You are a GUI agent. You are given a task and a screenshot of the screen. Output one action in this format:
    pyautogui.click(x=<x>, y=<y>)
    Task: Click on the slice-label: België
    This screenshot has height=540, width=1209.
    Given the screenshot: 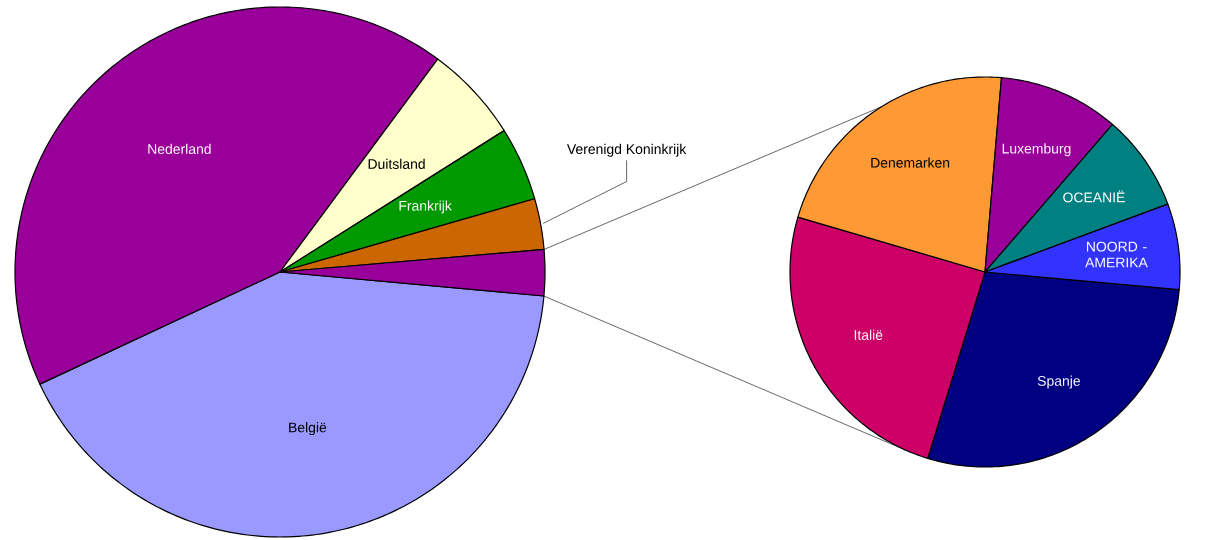 What is the action you would take?
    pyautogui.click(x=308, y=429)
    